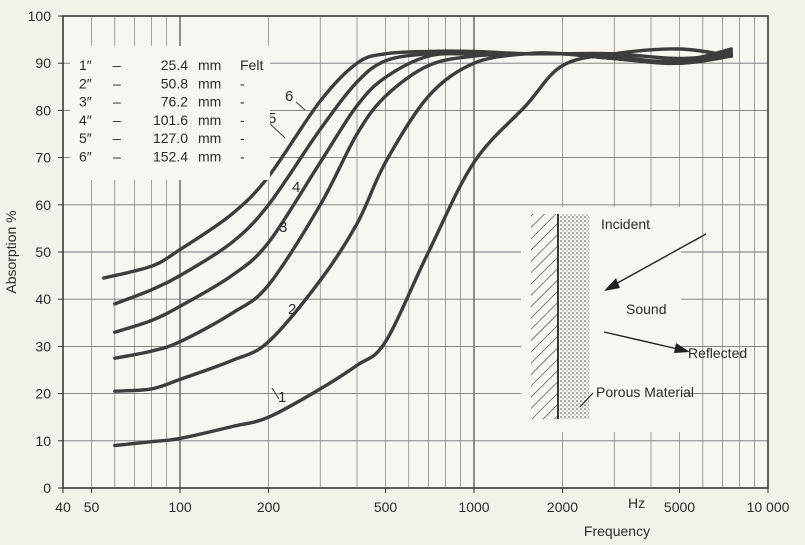  What do you see at coordinates (646, 309) in the screenshot?
I see `inset-sound-label: Sound` at bounding box center [646, 309].